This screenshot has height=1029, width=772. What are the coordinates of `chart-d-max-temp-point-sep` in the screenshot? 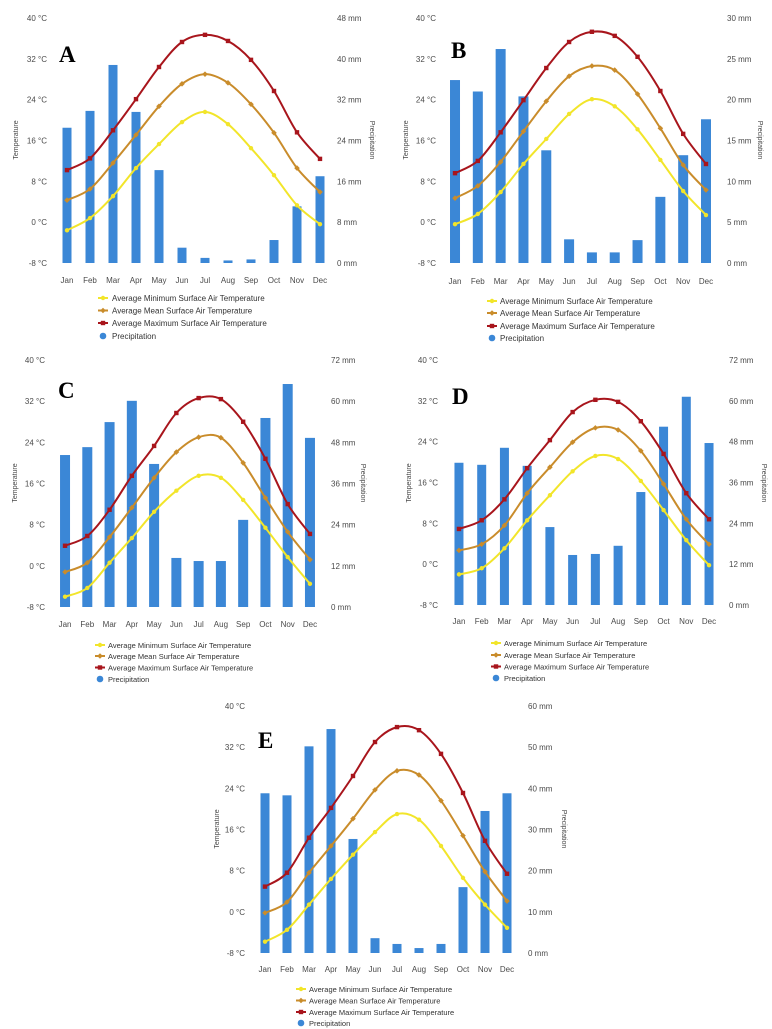 It's located at (641, 421).